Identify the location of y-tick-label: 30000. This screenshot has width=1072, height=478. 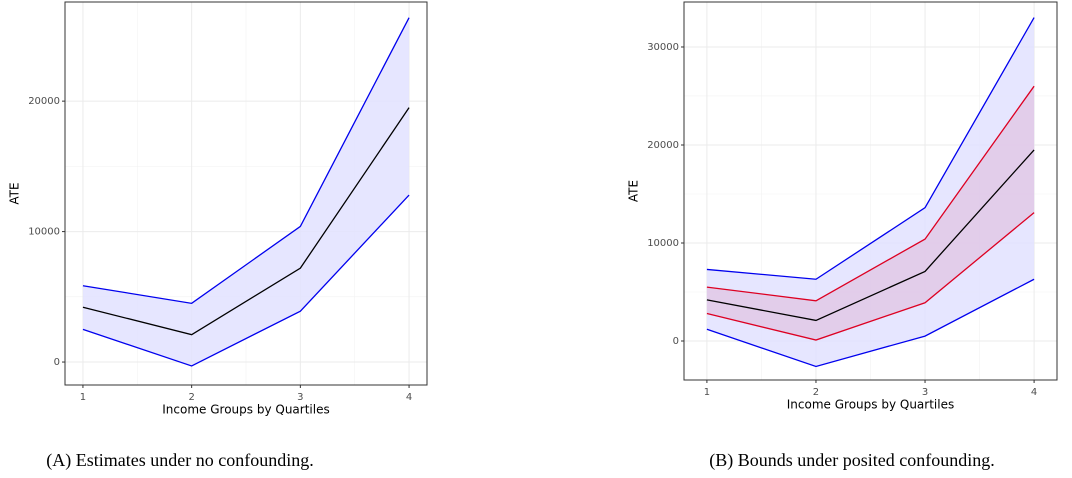
(663, 47).